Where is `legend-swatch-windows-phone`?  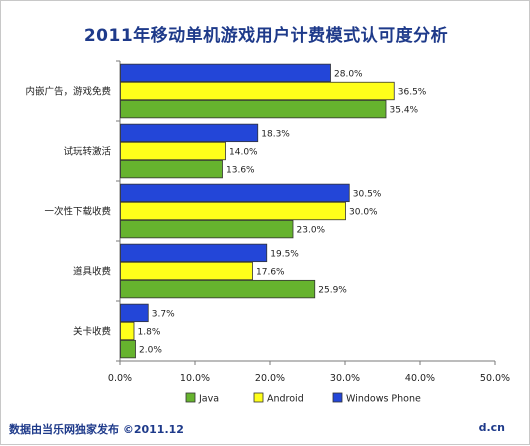 legend-swatch-windows-phone is located at coordinates (337, 397).